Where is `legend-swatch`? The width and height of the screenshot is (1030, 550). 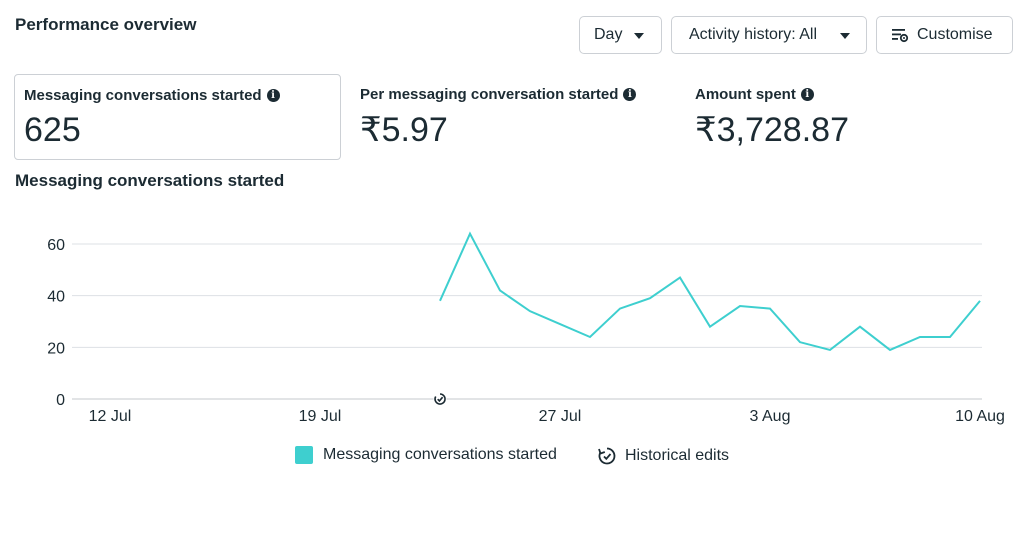 legend-swatch is located at coordinates (304, 455).